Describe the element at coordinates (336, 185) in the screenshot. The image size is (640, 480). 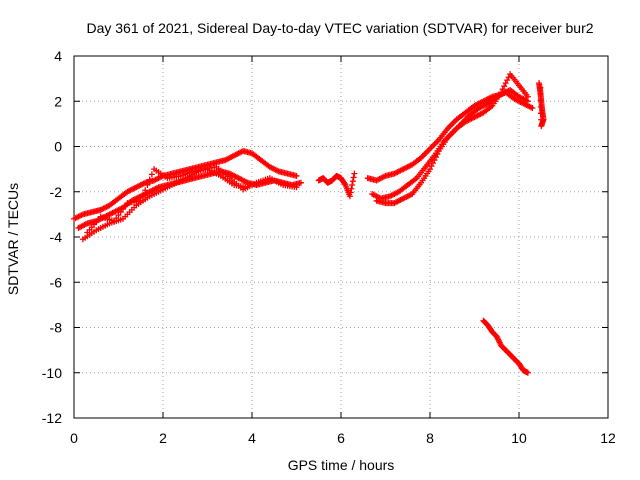
I see `series-track-e` at that location.